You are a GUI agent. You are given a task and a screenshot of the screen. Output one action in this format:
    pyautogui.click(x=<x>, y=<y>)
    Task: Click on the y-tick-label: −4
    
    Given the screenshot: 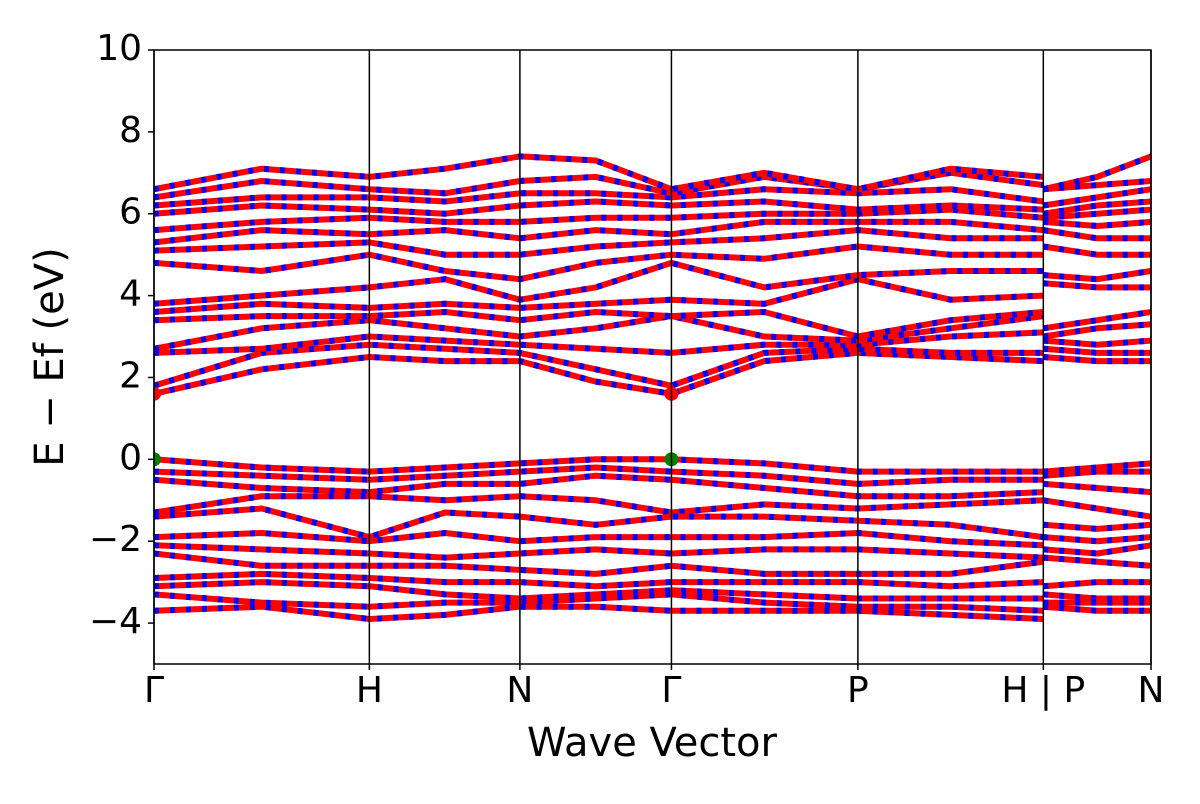 What is the action you would take?
    pyautogui.click(x=115, y=621)
    